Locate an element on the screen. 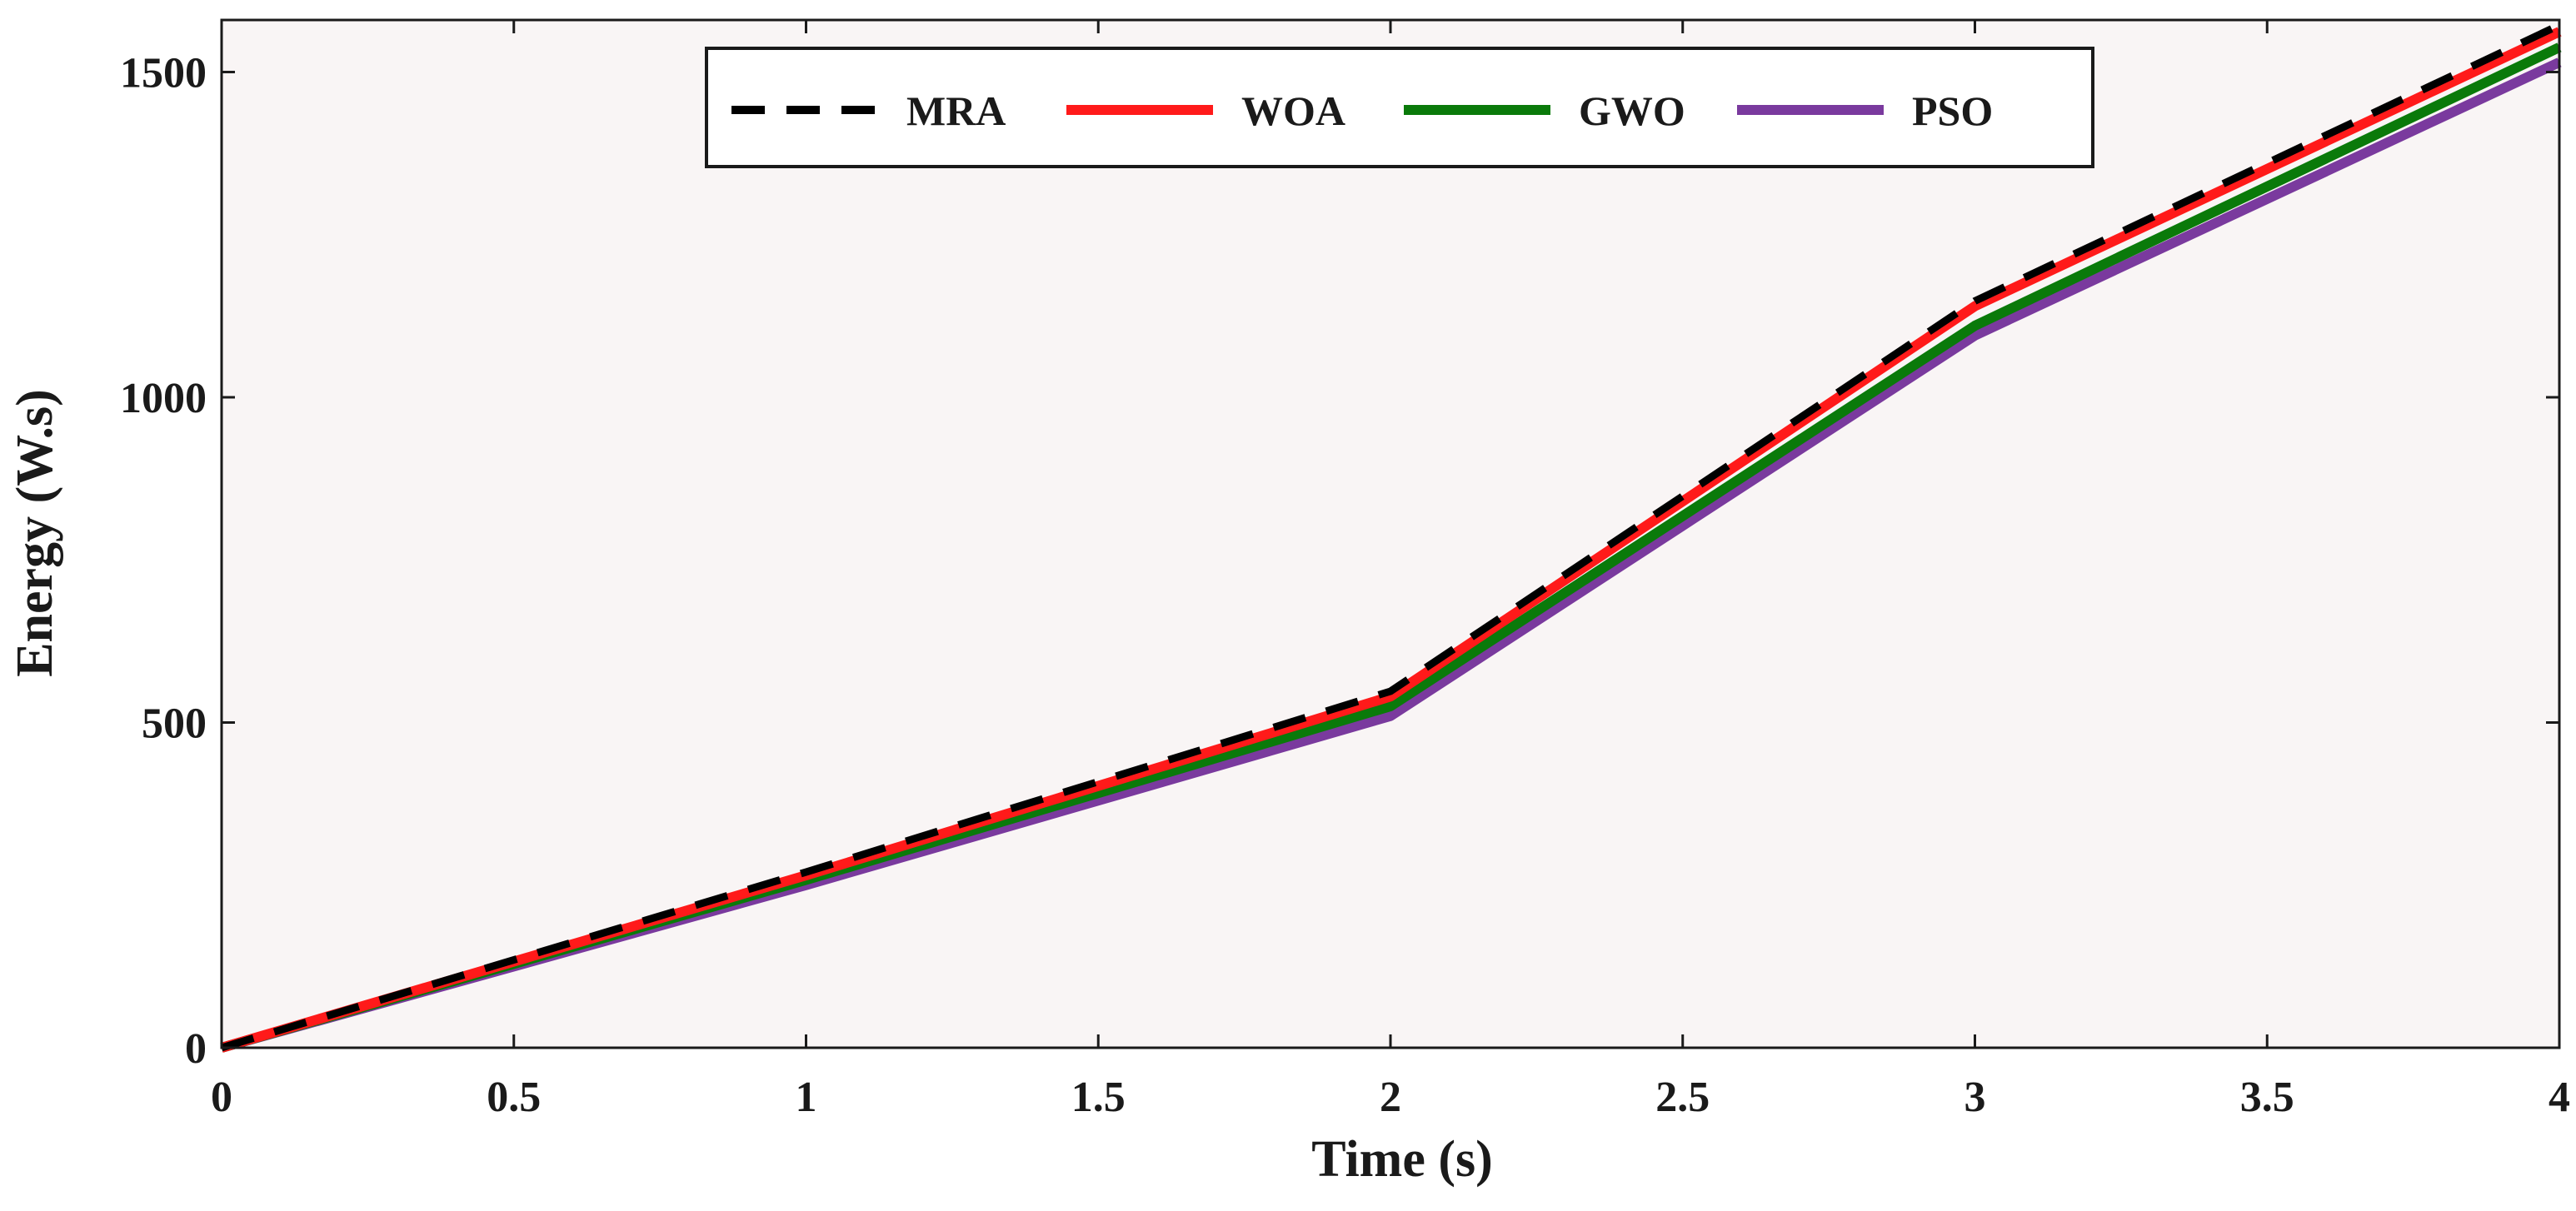  legend-label-pso: PSO is located at coordinates (1952, 110).